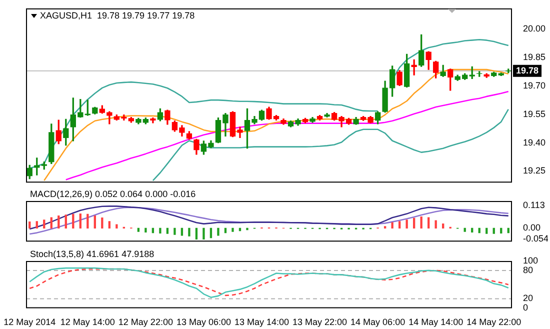  I want to click on y-tick-label: 0.00, so click(532, 227).